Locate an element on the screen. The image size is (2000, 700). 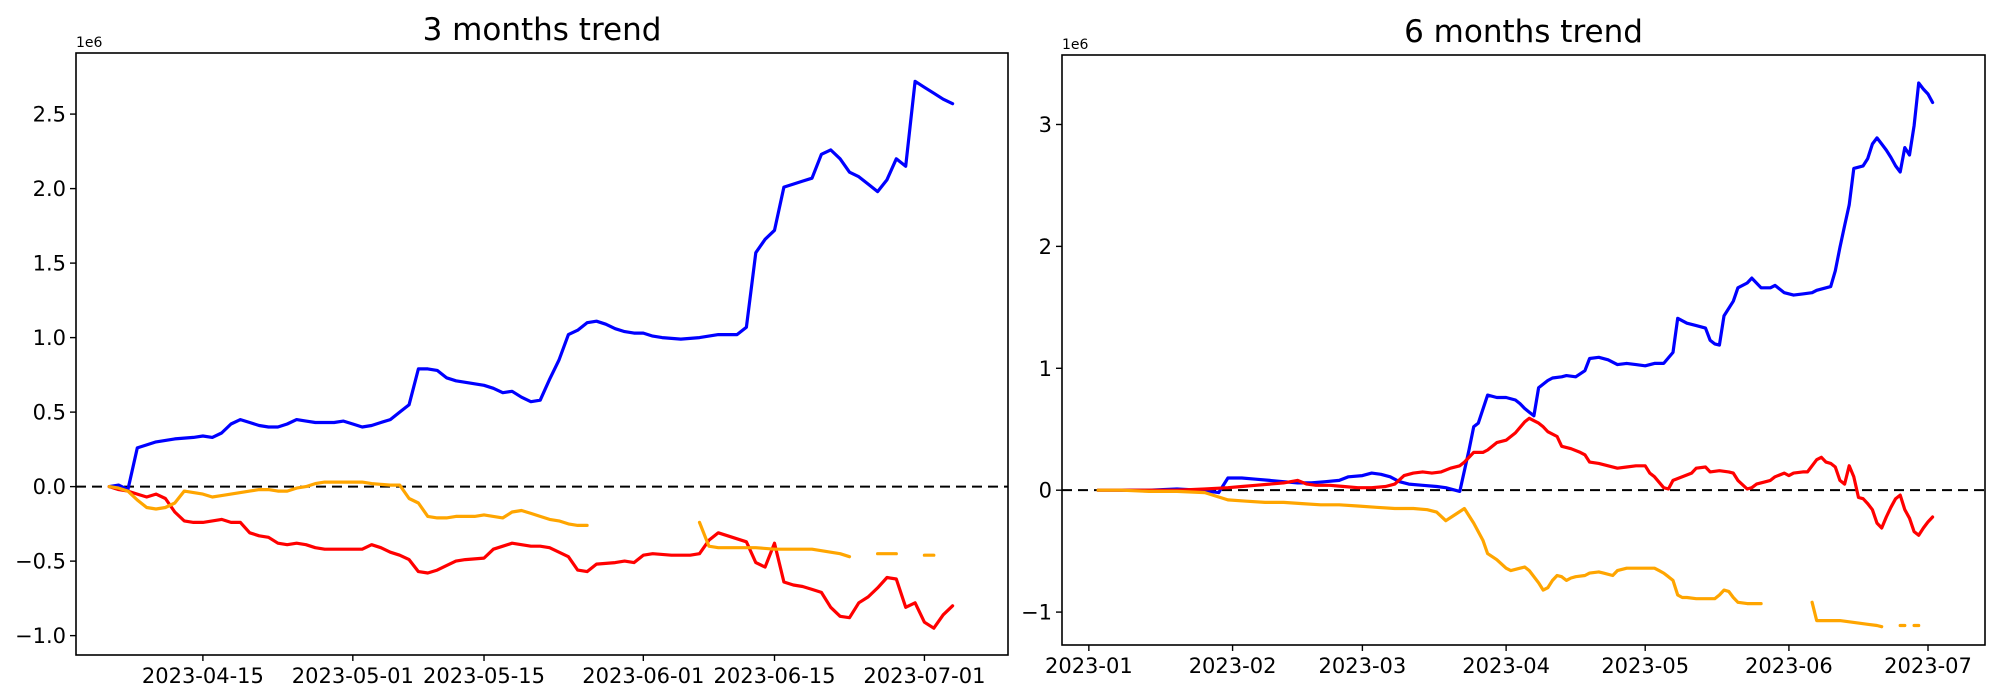
x-tick-label: 2023-04-15 is located at coordinates (203, 676).